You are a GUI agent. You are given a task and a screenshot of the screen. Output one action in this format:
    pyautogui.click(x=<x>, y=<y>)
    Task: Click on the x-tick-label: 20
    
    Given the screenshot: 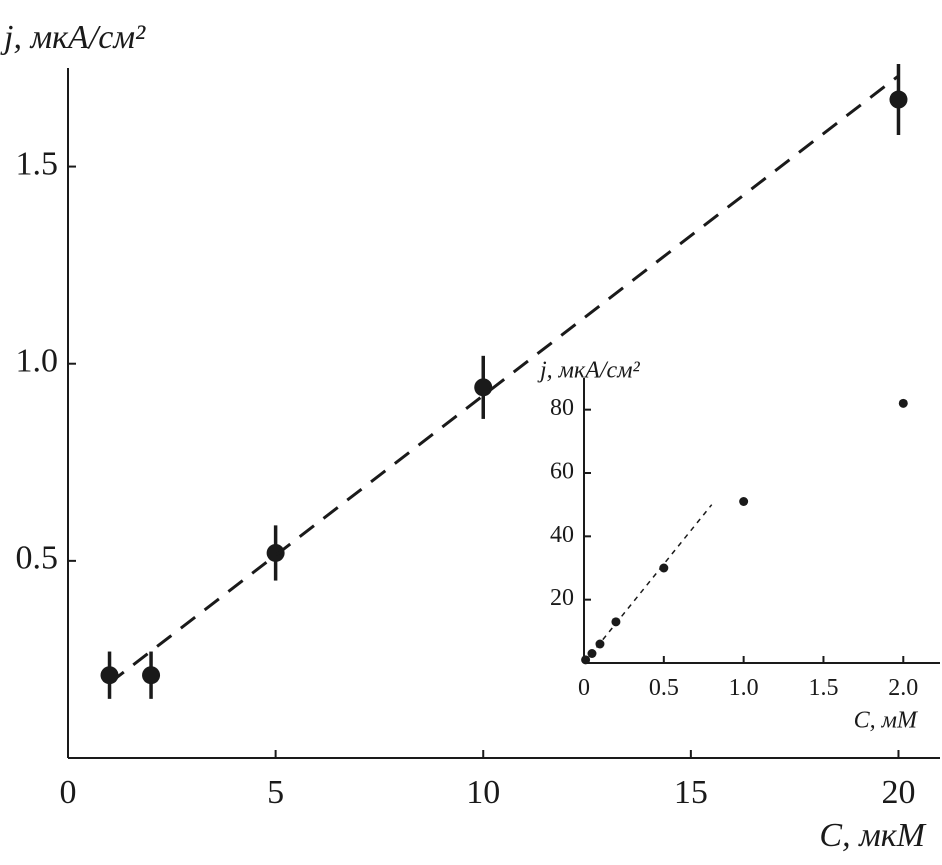 What is the action you would take?
    pyautogui.click(x=898, y=792)
    